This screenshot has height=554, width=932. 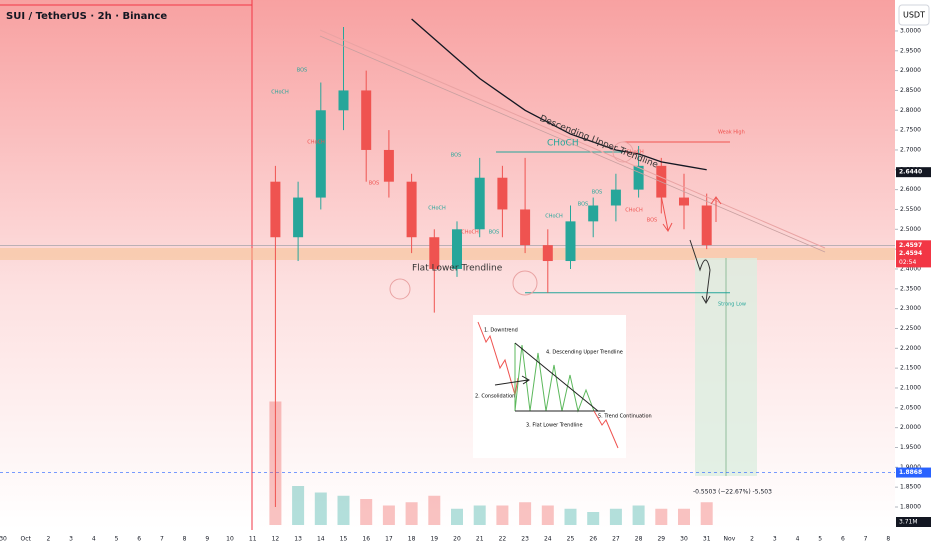 I want to click on x-tick-label: 7, so click(x=162, y=539).